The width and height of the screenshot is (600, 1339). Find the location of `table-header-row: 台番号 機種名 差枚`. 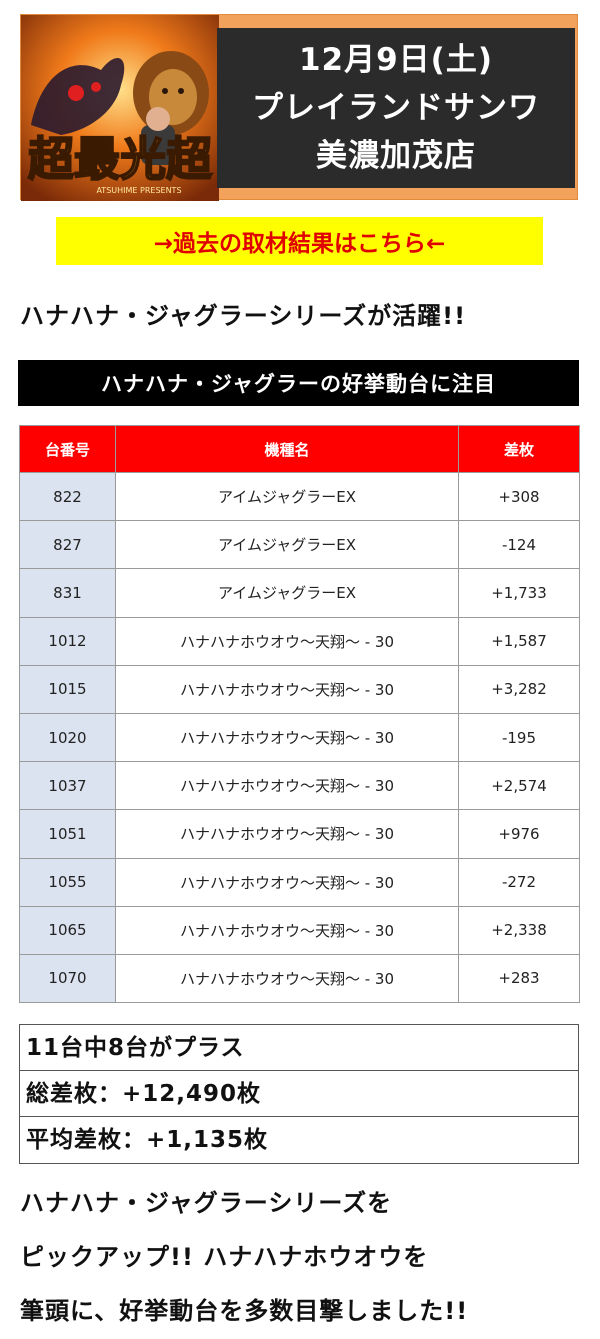

table-header-row: 台番号 機種名 差枚 is located at coordinates (299, 449).